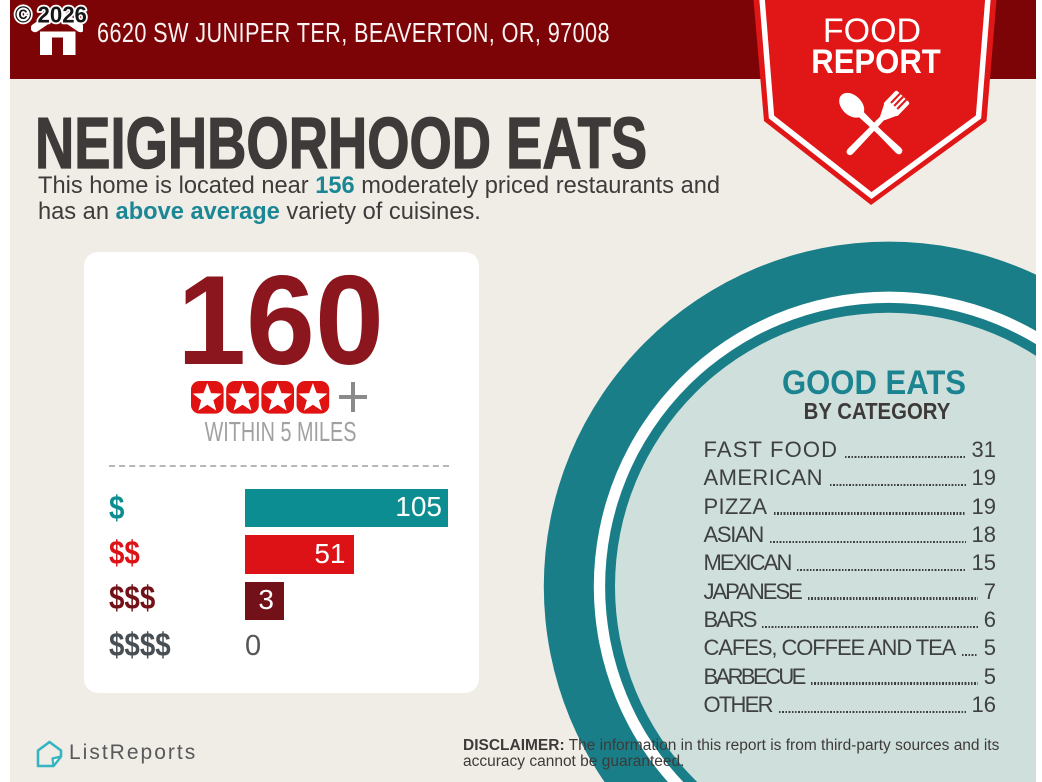  I want to click on svg-text: © 2026, so click(51, 14).